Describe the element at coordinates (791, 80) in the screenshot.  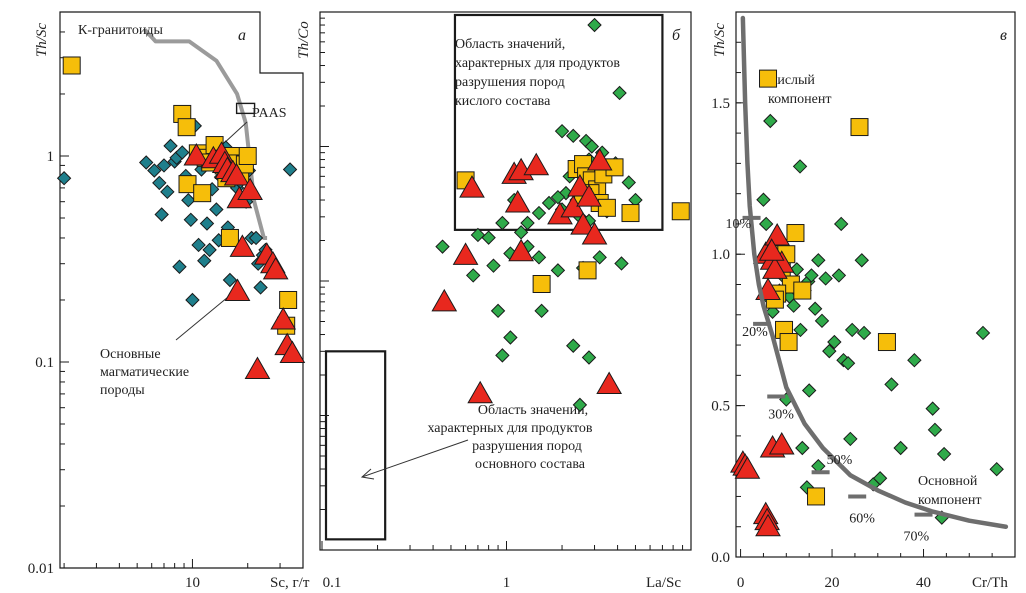
I see `felsic-component-label-1: Кислый` at that location.